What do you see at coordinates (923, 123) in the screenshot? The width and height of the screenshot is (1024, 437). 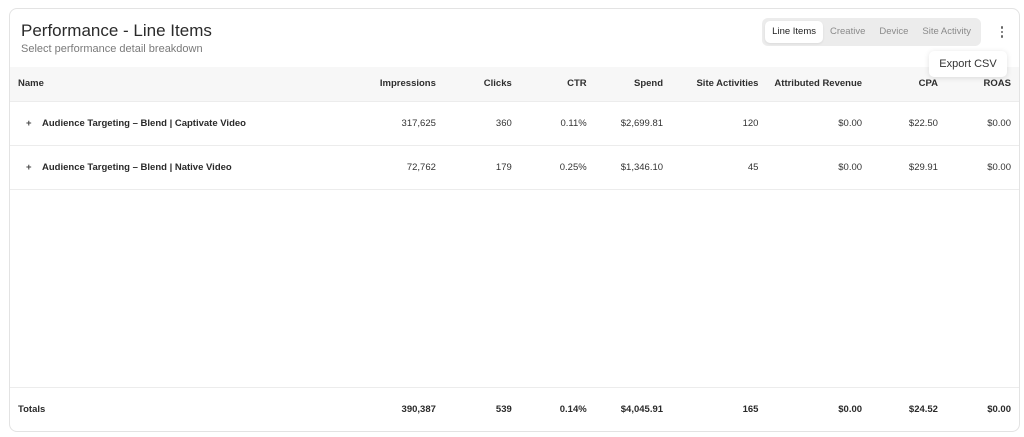 I see `cell-cpa: $22.50` at bounding box center [923, 123].